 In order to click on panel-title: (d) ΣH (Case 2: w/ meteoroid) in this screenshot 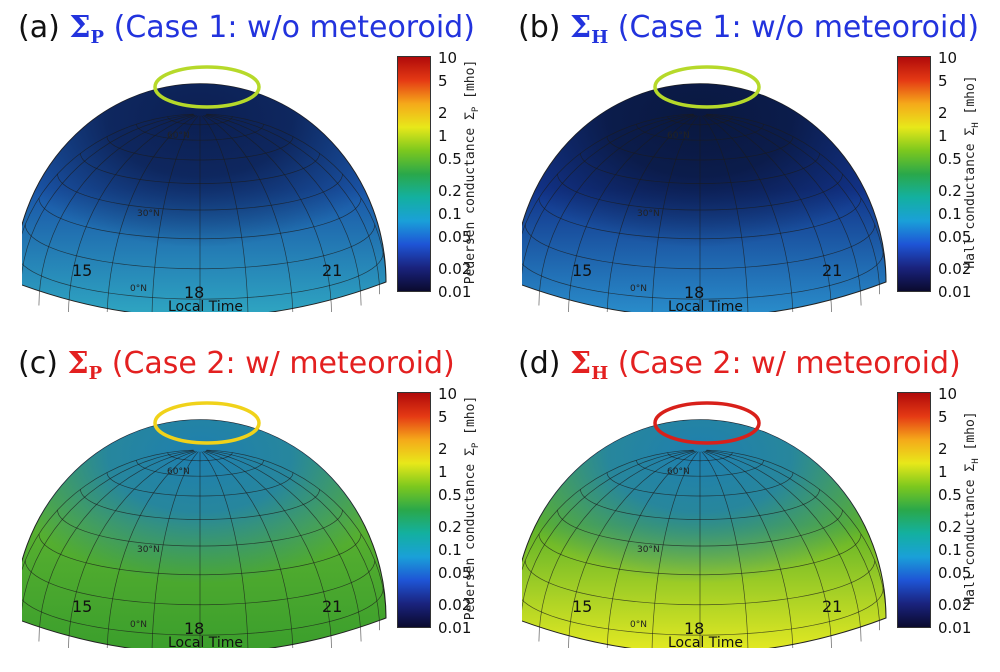, I will do `click(739, 365)`.